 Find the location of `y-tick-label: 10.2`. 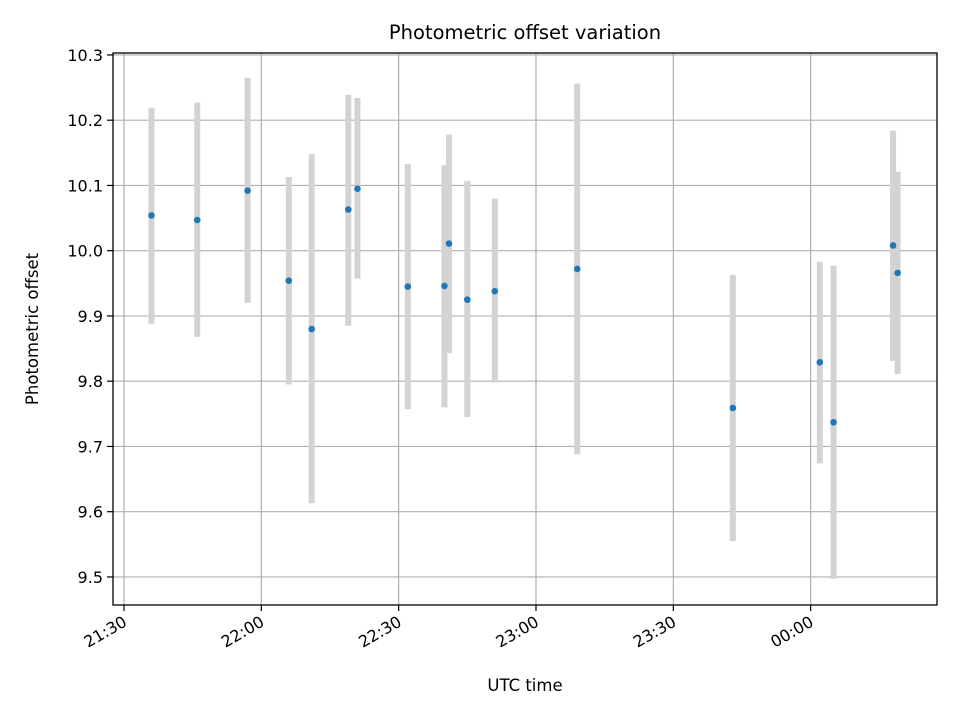

y-tick-label: 10.2 is located at coordinates (85, 120).